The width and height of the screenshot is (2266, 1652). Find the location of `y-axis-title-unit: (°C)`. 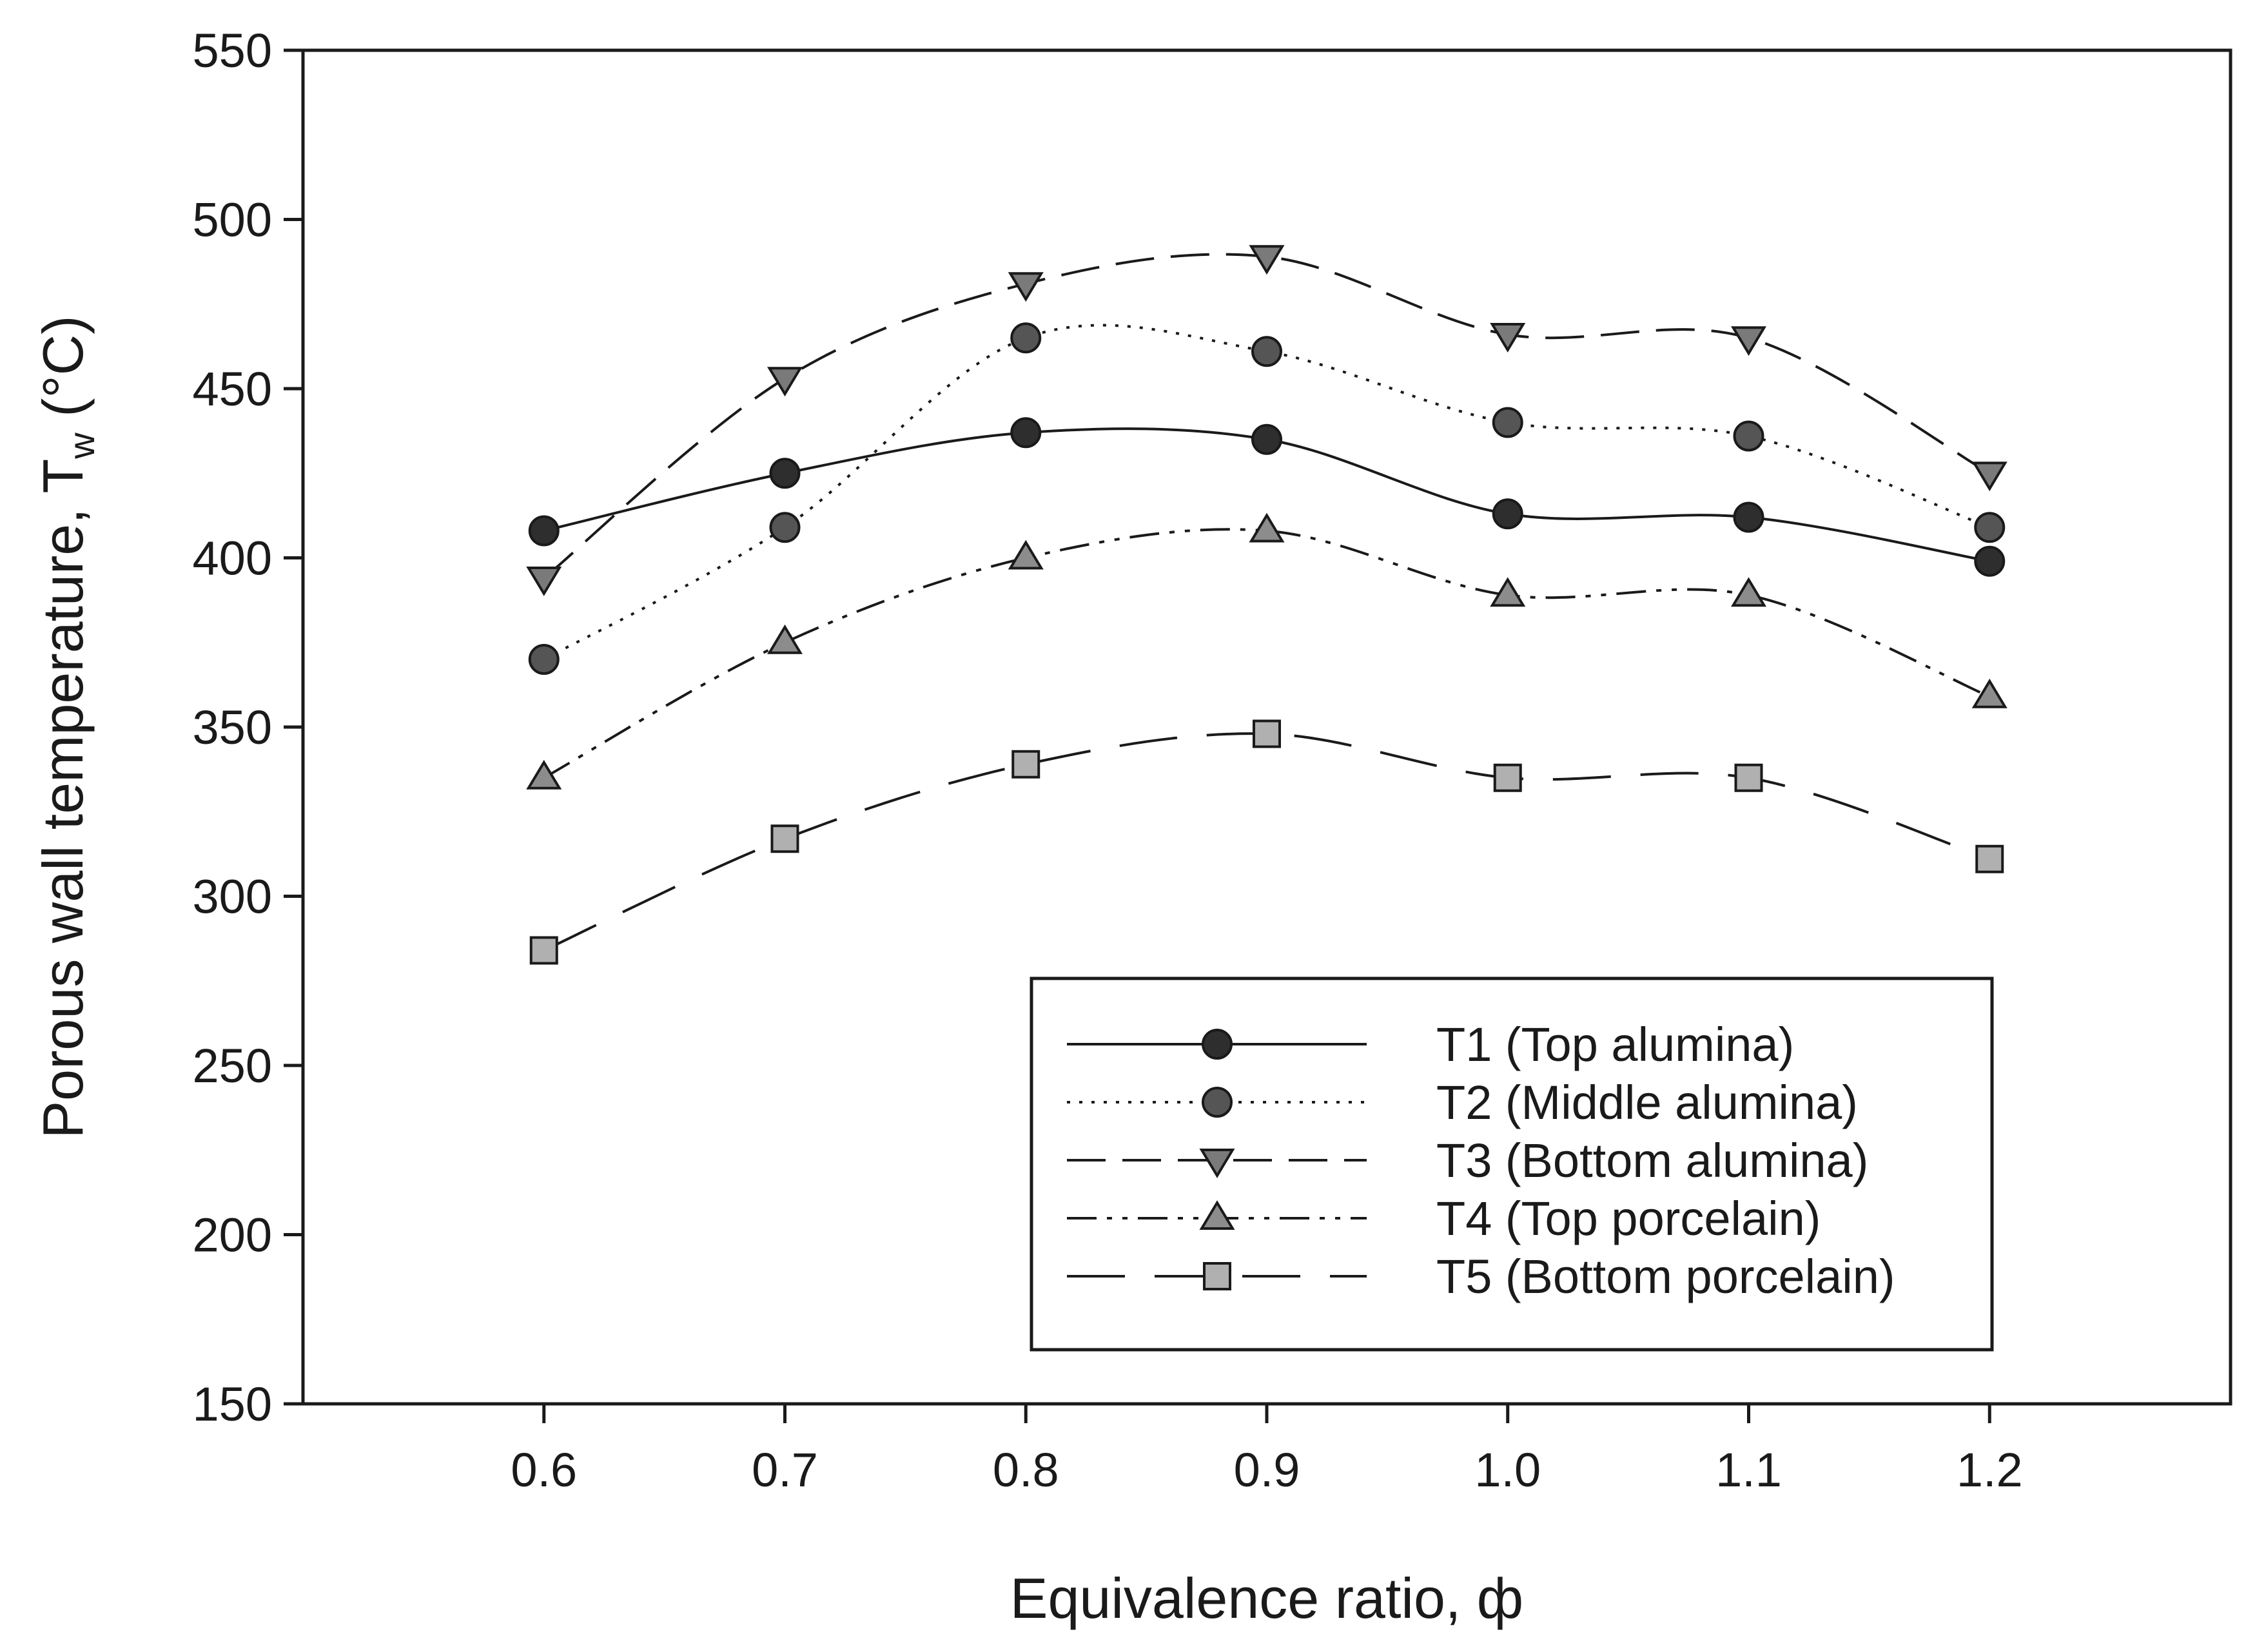

y-axis-title-unit: (°C) is located at coordinates (63, 373).